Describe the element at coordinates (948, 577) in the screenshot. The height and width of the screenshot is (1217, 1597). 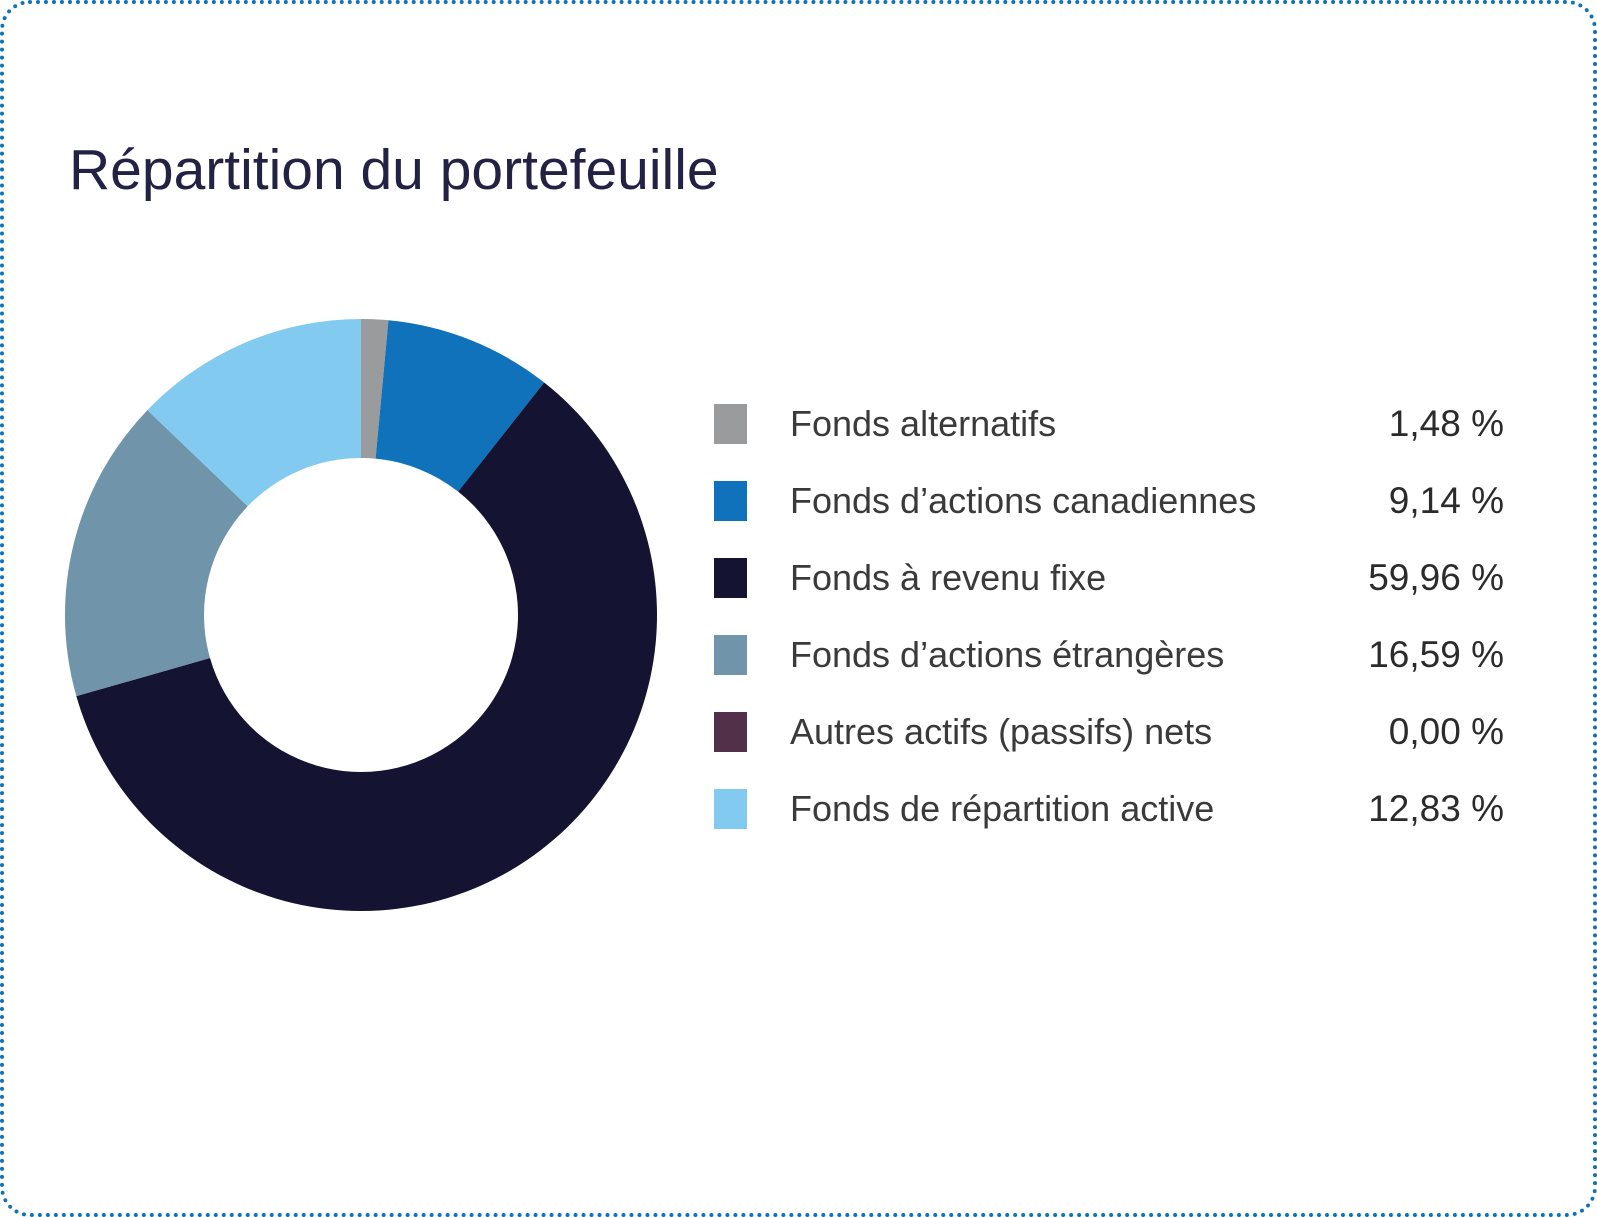
I see `legend-label: Fonds à revenu fixe` at that location.